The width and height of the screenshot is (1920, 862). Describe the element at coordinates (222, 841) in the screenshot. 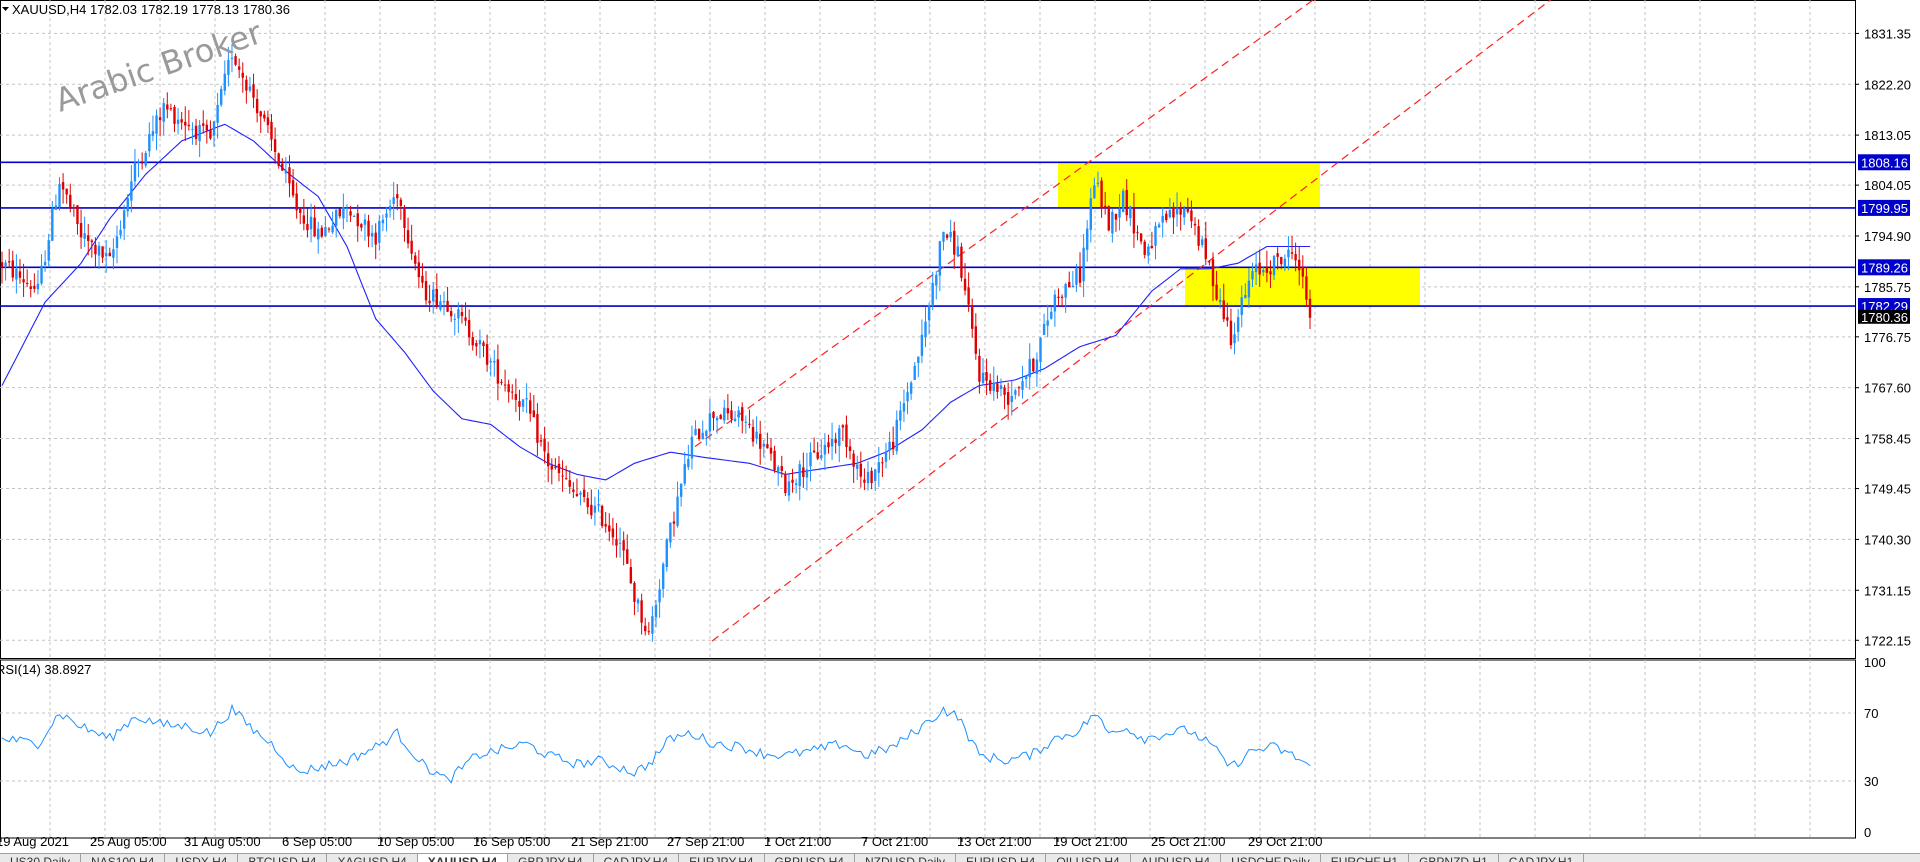

I see `time-tick-label: 31 Aug 05:00` at that location.